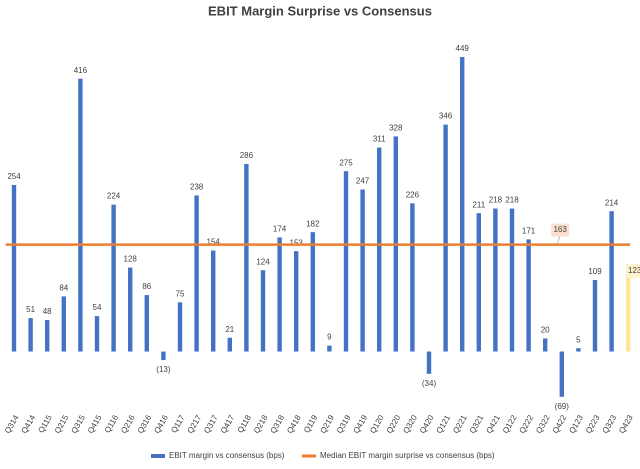  I want to click on value-label: 449, so click(463, 48).